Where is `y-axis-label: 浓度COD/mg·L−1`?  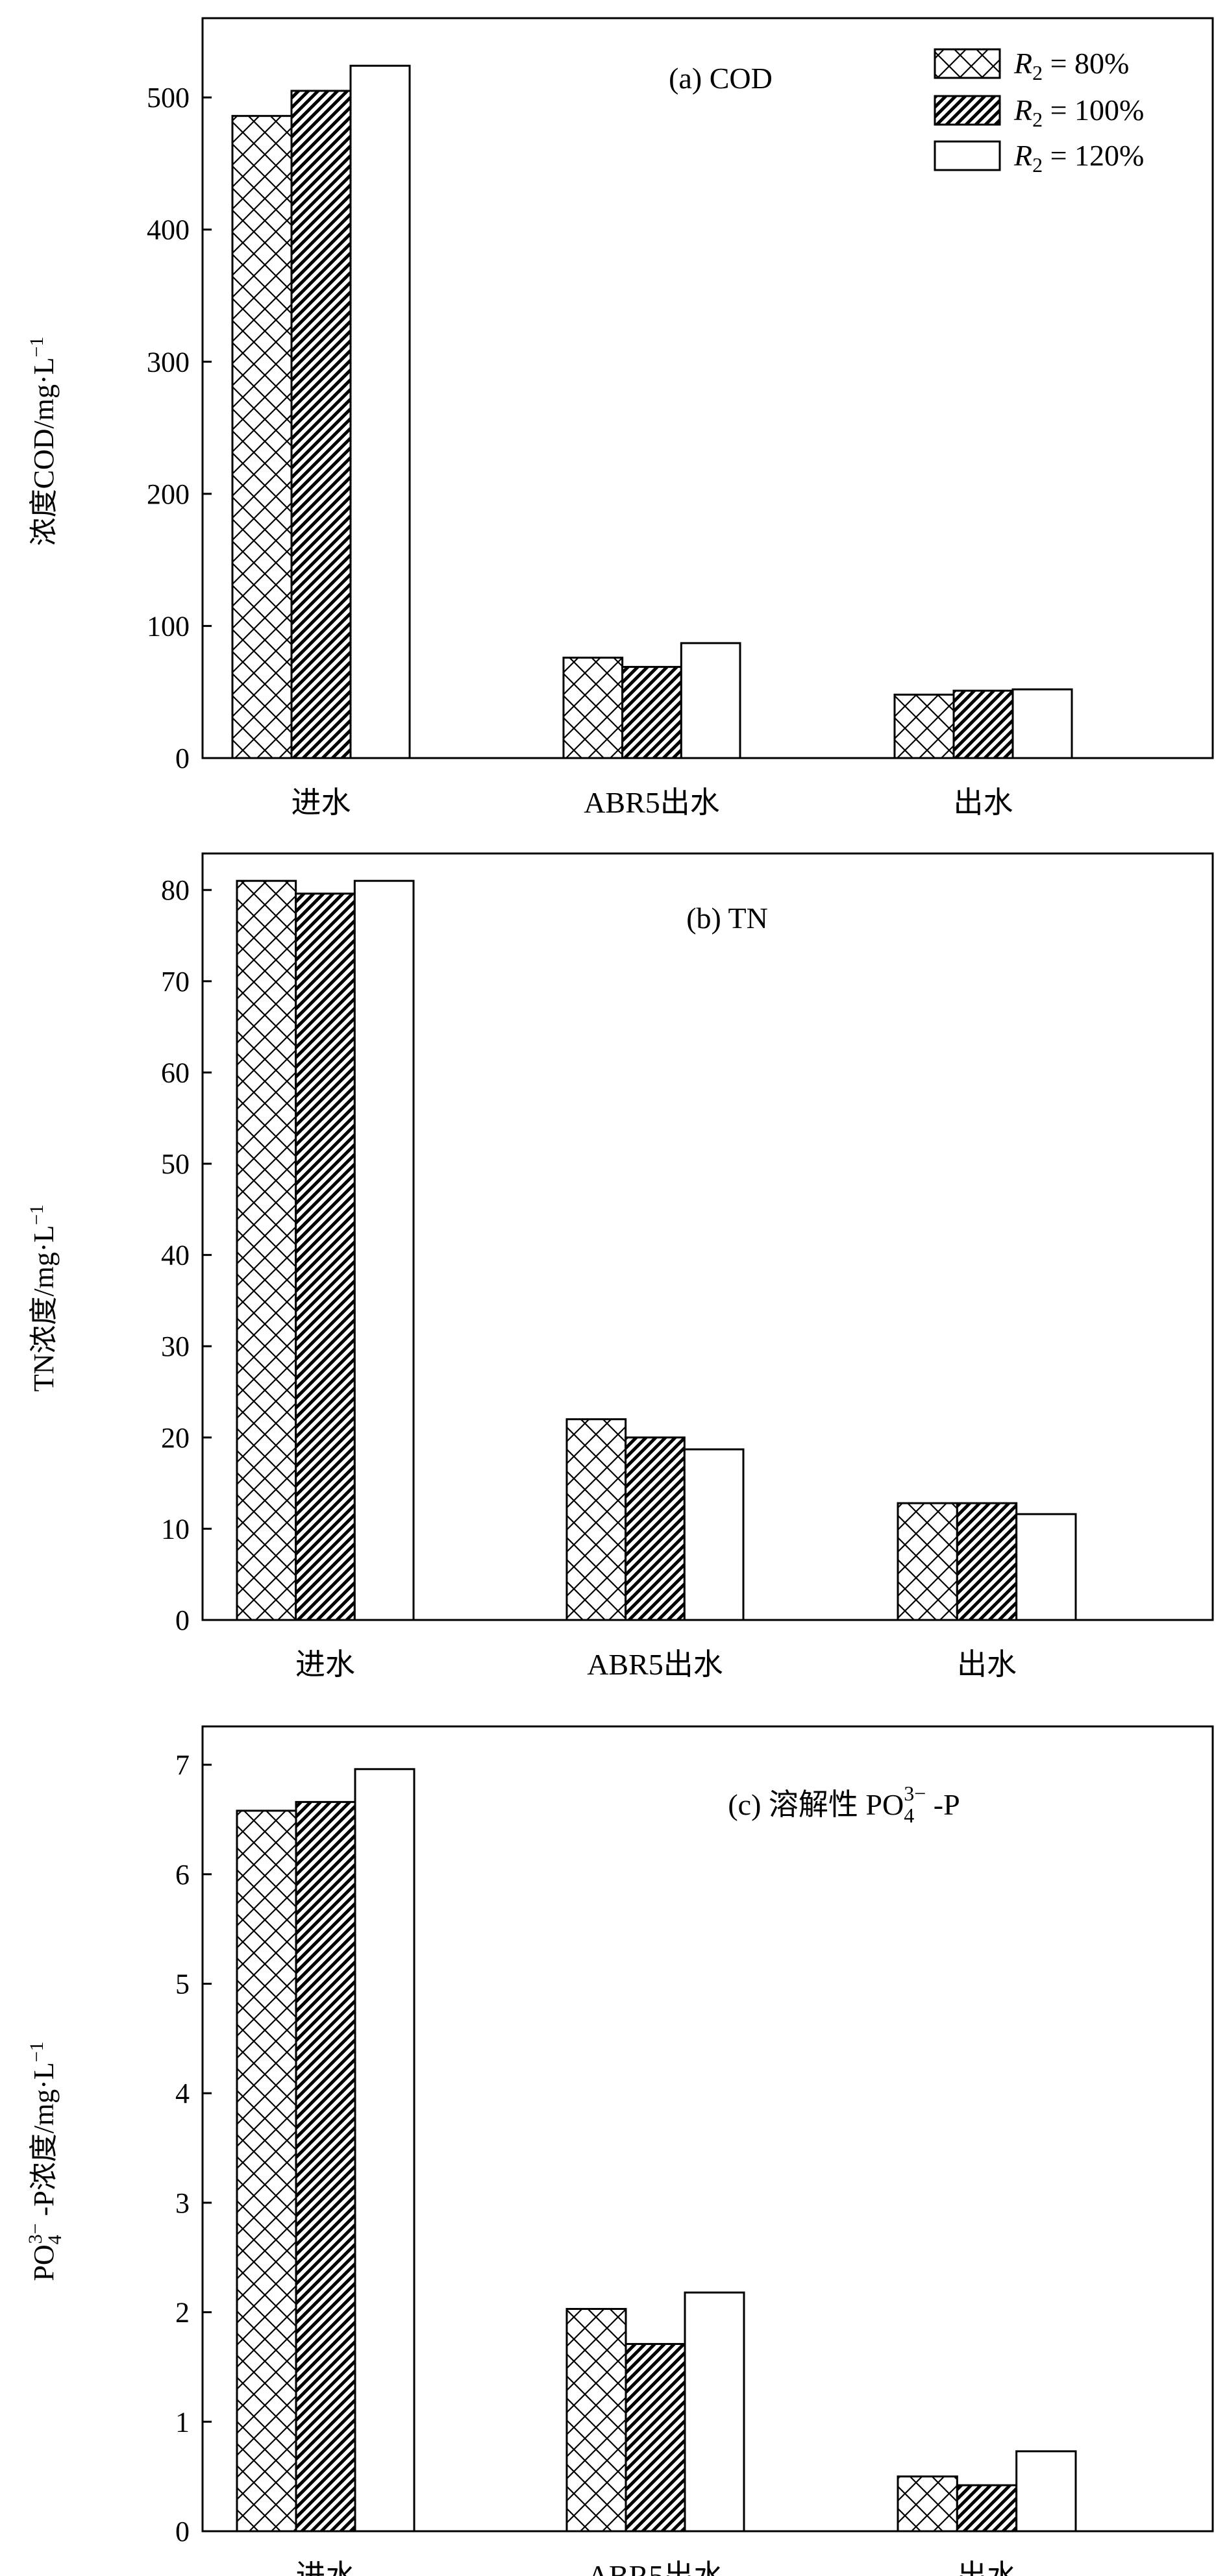 y-axis-label: 浓度COD/mg·L−1 is located at coordinates (43, 441).